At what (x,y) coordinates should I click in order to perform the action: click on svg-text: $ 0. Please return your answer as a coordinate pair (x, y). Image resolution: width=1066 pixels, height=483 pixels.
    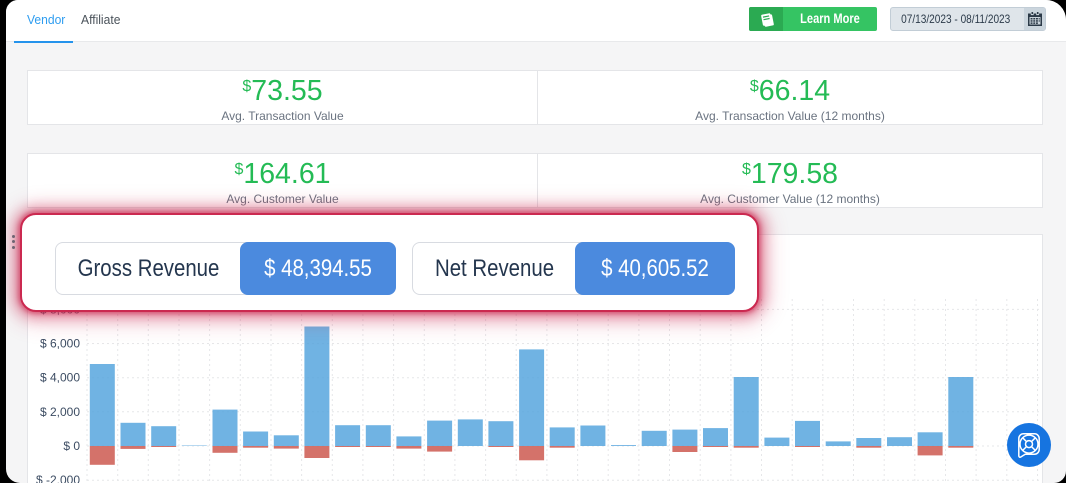
    Looking at the image, I should click on (71, 446).